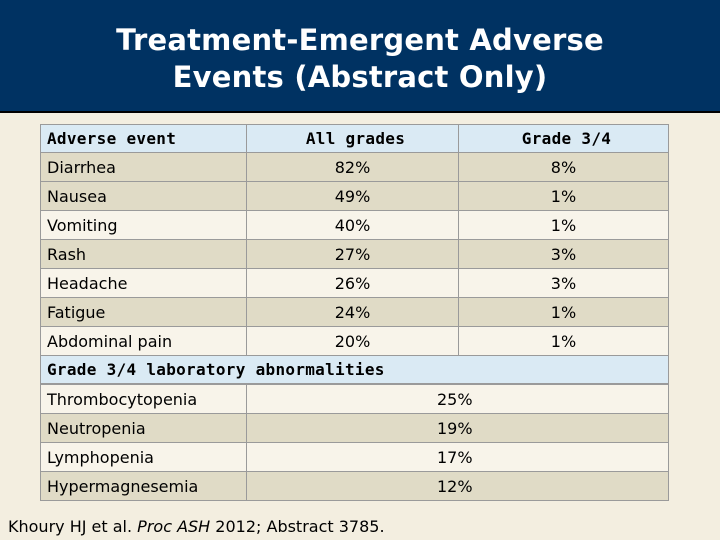 The image size is (720, 540). What do you see at coordinates (455, 428) in the screenshot?
I see `lab-value: 19%` at bounding box center [455, 428].